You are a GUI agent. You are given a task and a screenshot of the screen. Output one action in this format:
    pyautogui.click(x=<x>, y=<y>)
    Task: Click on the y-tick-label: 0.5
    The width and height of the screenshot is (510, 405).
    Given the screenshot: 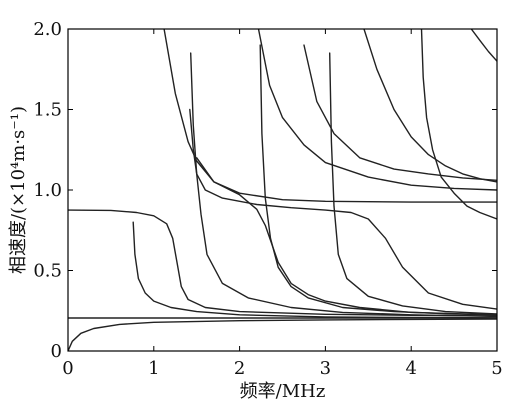 What is the action you would take?
    pyautogui.click(x=47, y=271)
    